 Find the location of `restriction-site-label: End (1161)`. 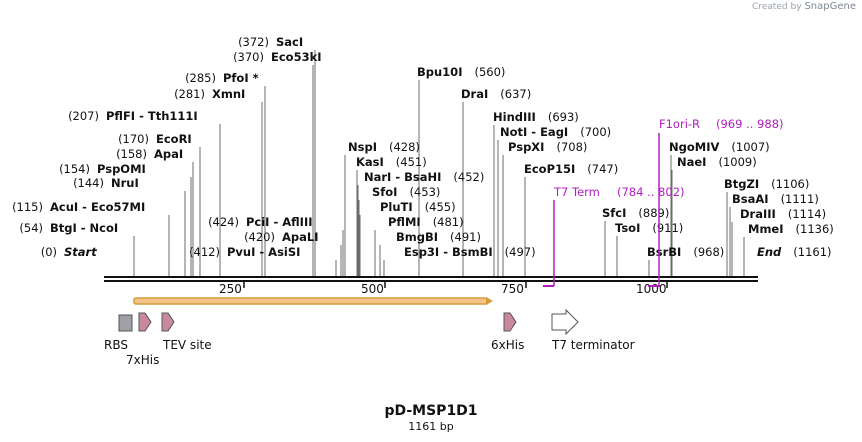

restriction-site-label: End (1161) is located at coordinates (794, 252).